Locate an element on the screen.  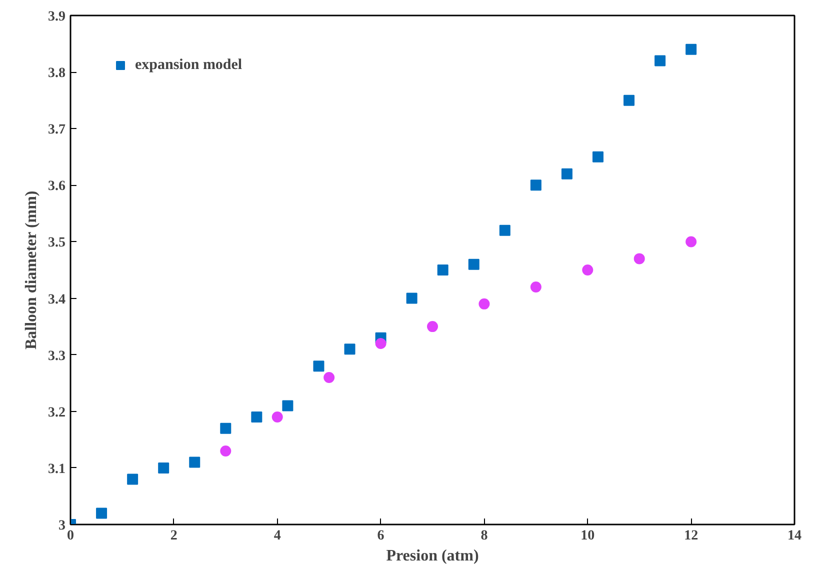
x-tick-label: 12 is located at coordinates (691, 536).